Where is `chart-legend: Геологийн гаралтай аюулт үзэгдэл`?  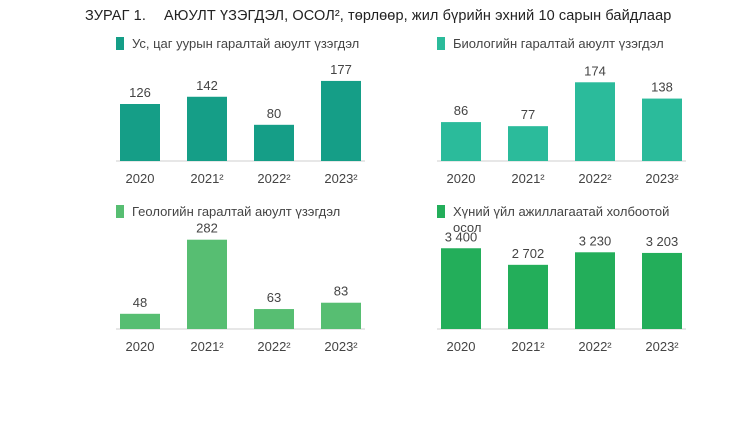 chart-legend: Геологийн гаралтай аюулт үзэгдэл is located at coordinates (246, 212).